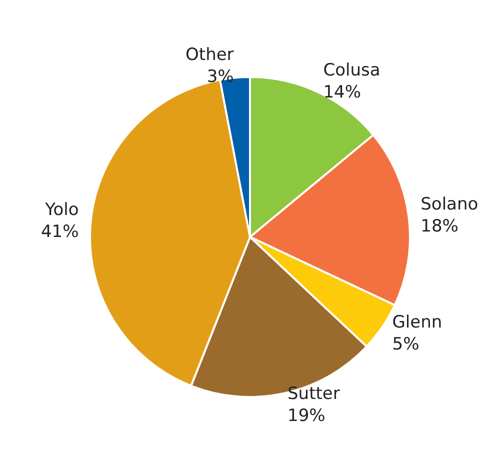 The height and width of the screenshot is (460, 498). I want to click on data-label: 41%, so click(59, 232).